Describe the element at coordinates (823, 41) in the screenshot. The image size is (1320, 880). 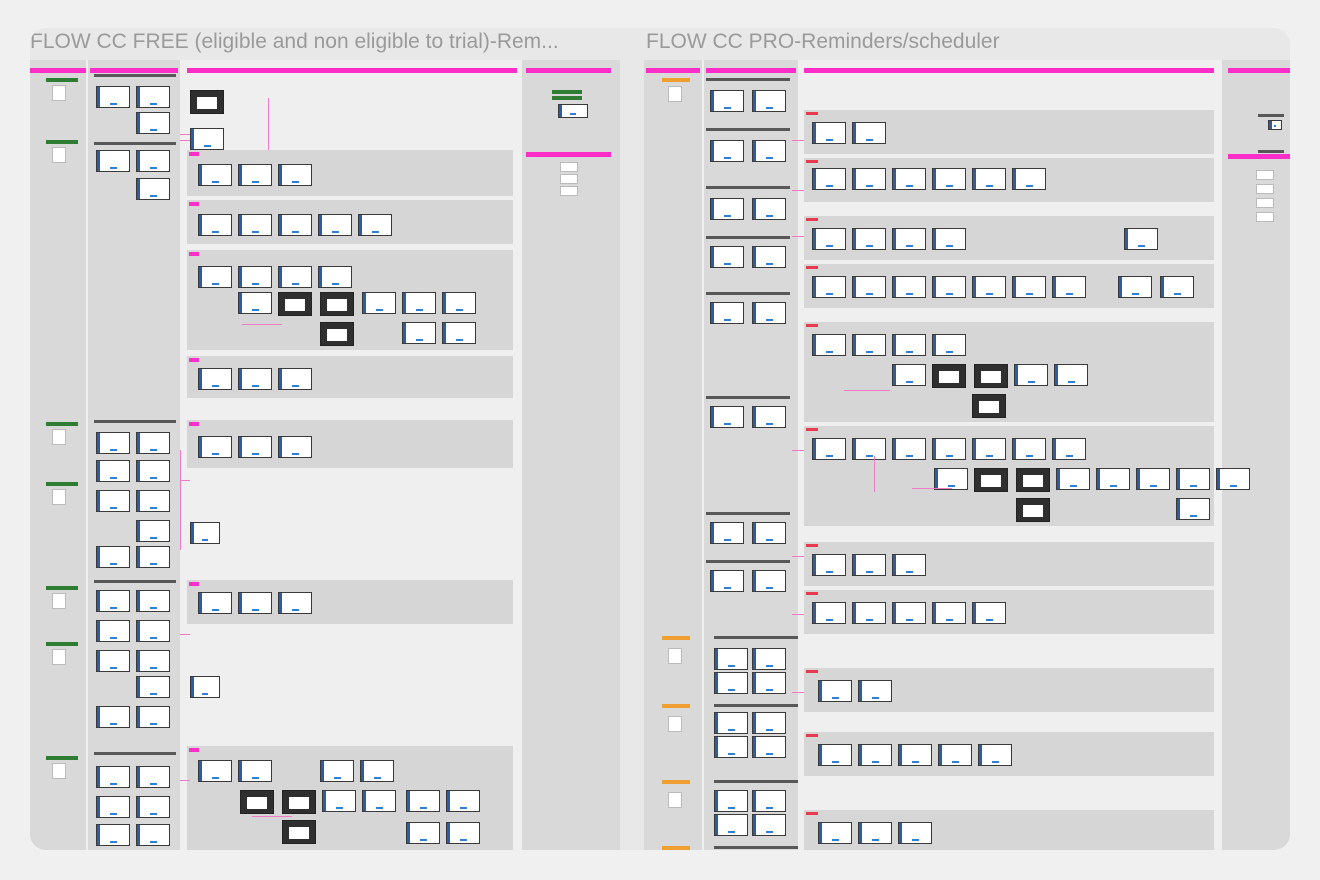
I see `frame-title-pro: FLOW CC PRO-Reminders/scheduler` at that location.